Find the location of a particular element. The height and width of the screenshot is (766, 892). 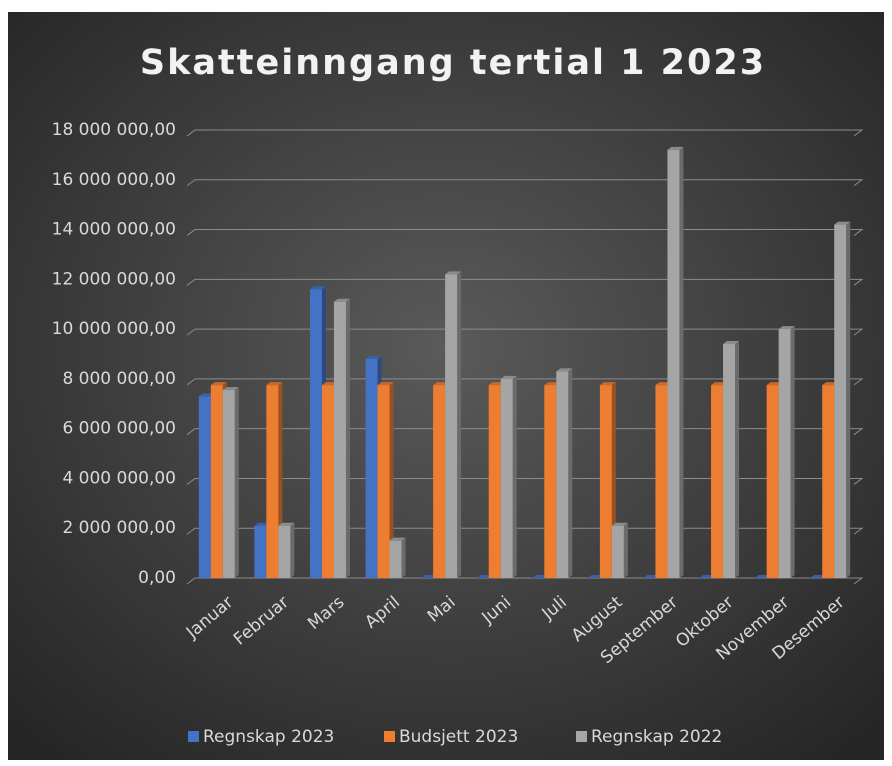

y-tick-label: 12 000 000,00 is located at coordinates (114, 279).